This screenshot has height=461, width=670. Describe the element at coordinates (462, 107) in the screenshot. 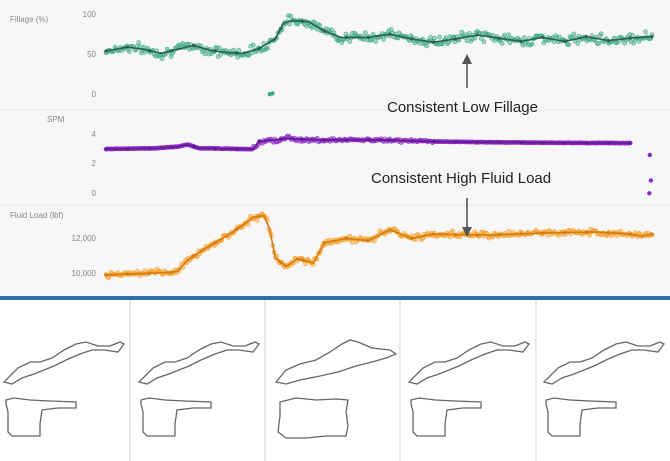

I see `annotation-low-fillage: Consistent Low Fillage` at that location.